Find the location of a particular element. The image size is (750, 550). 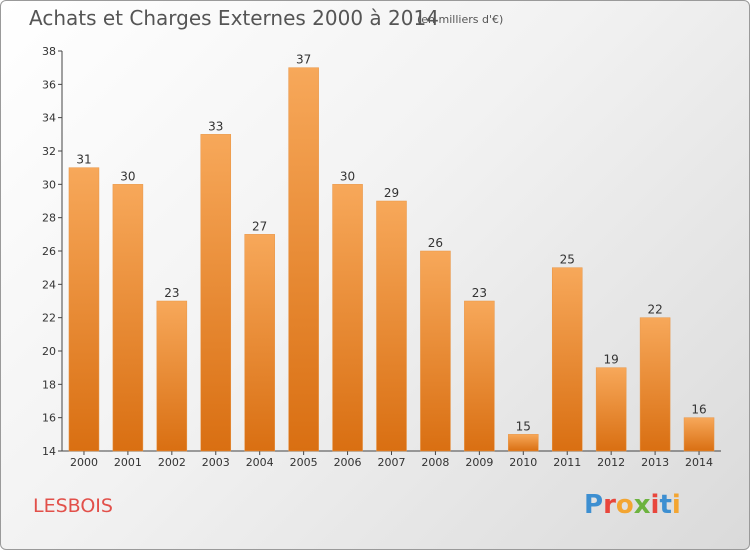

y-tick-label: 20 is located at coordinates (49, 351).